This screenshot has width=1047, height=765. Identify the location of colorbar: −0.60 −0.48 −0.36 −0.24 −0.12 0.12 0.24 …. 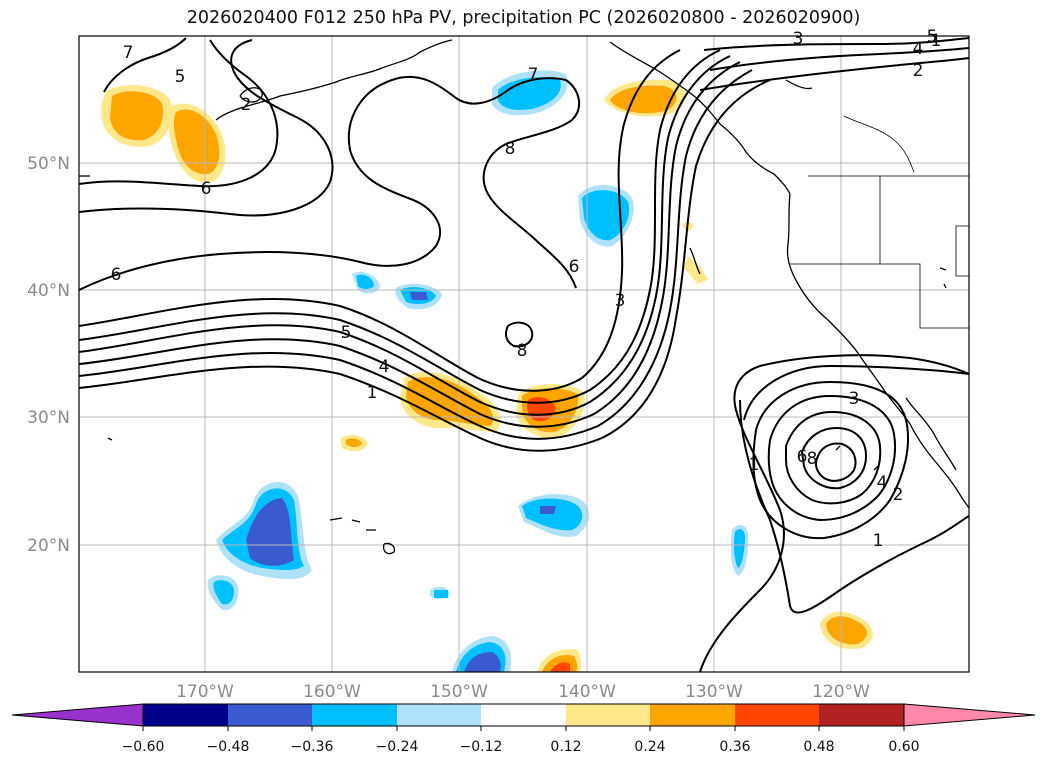
(523, 729).